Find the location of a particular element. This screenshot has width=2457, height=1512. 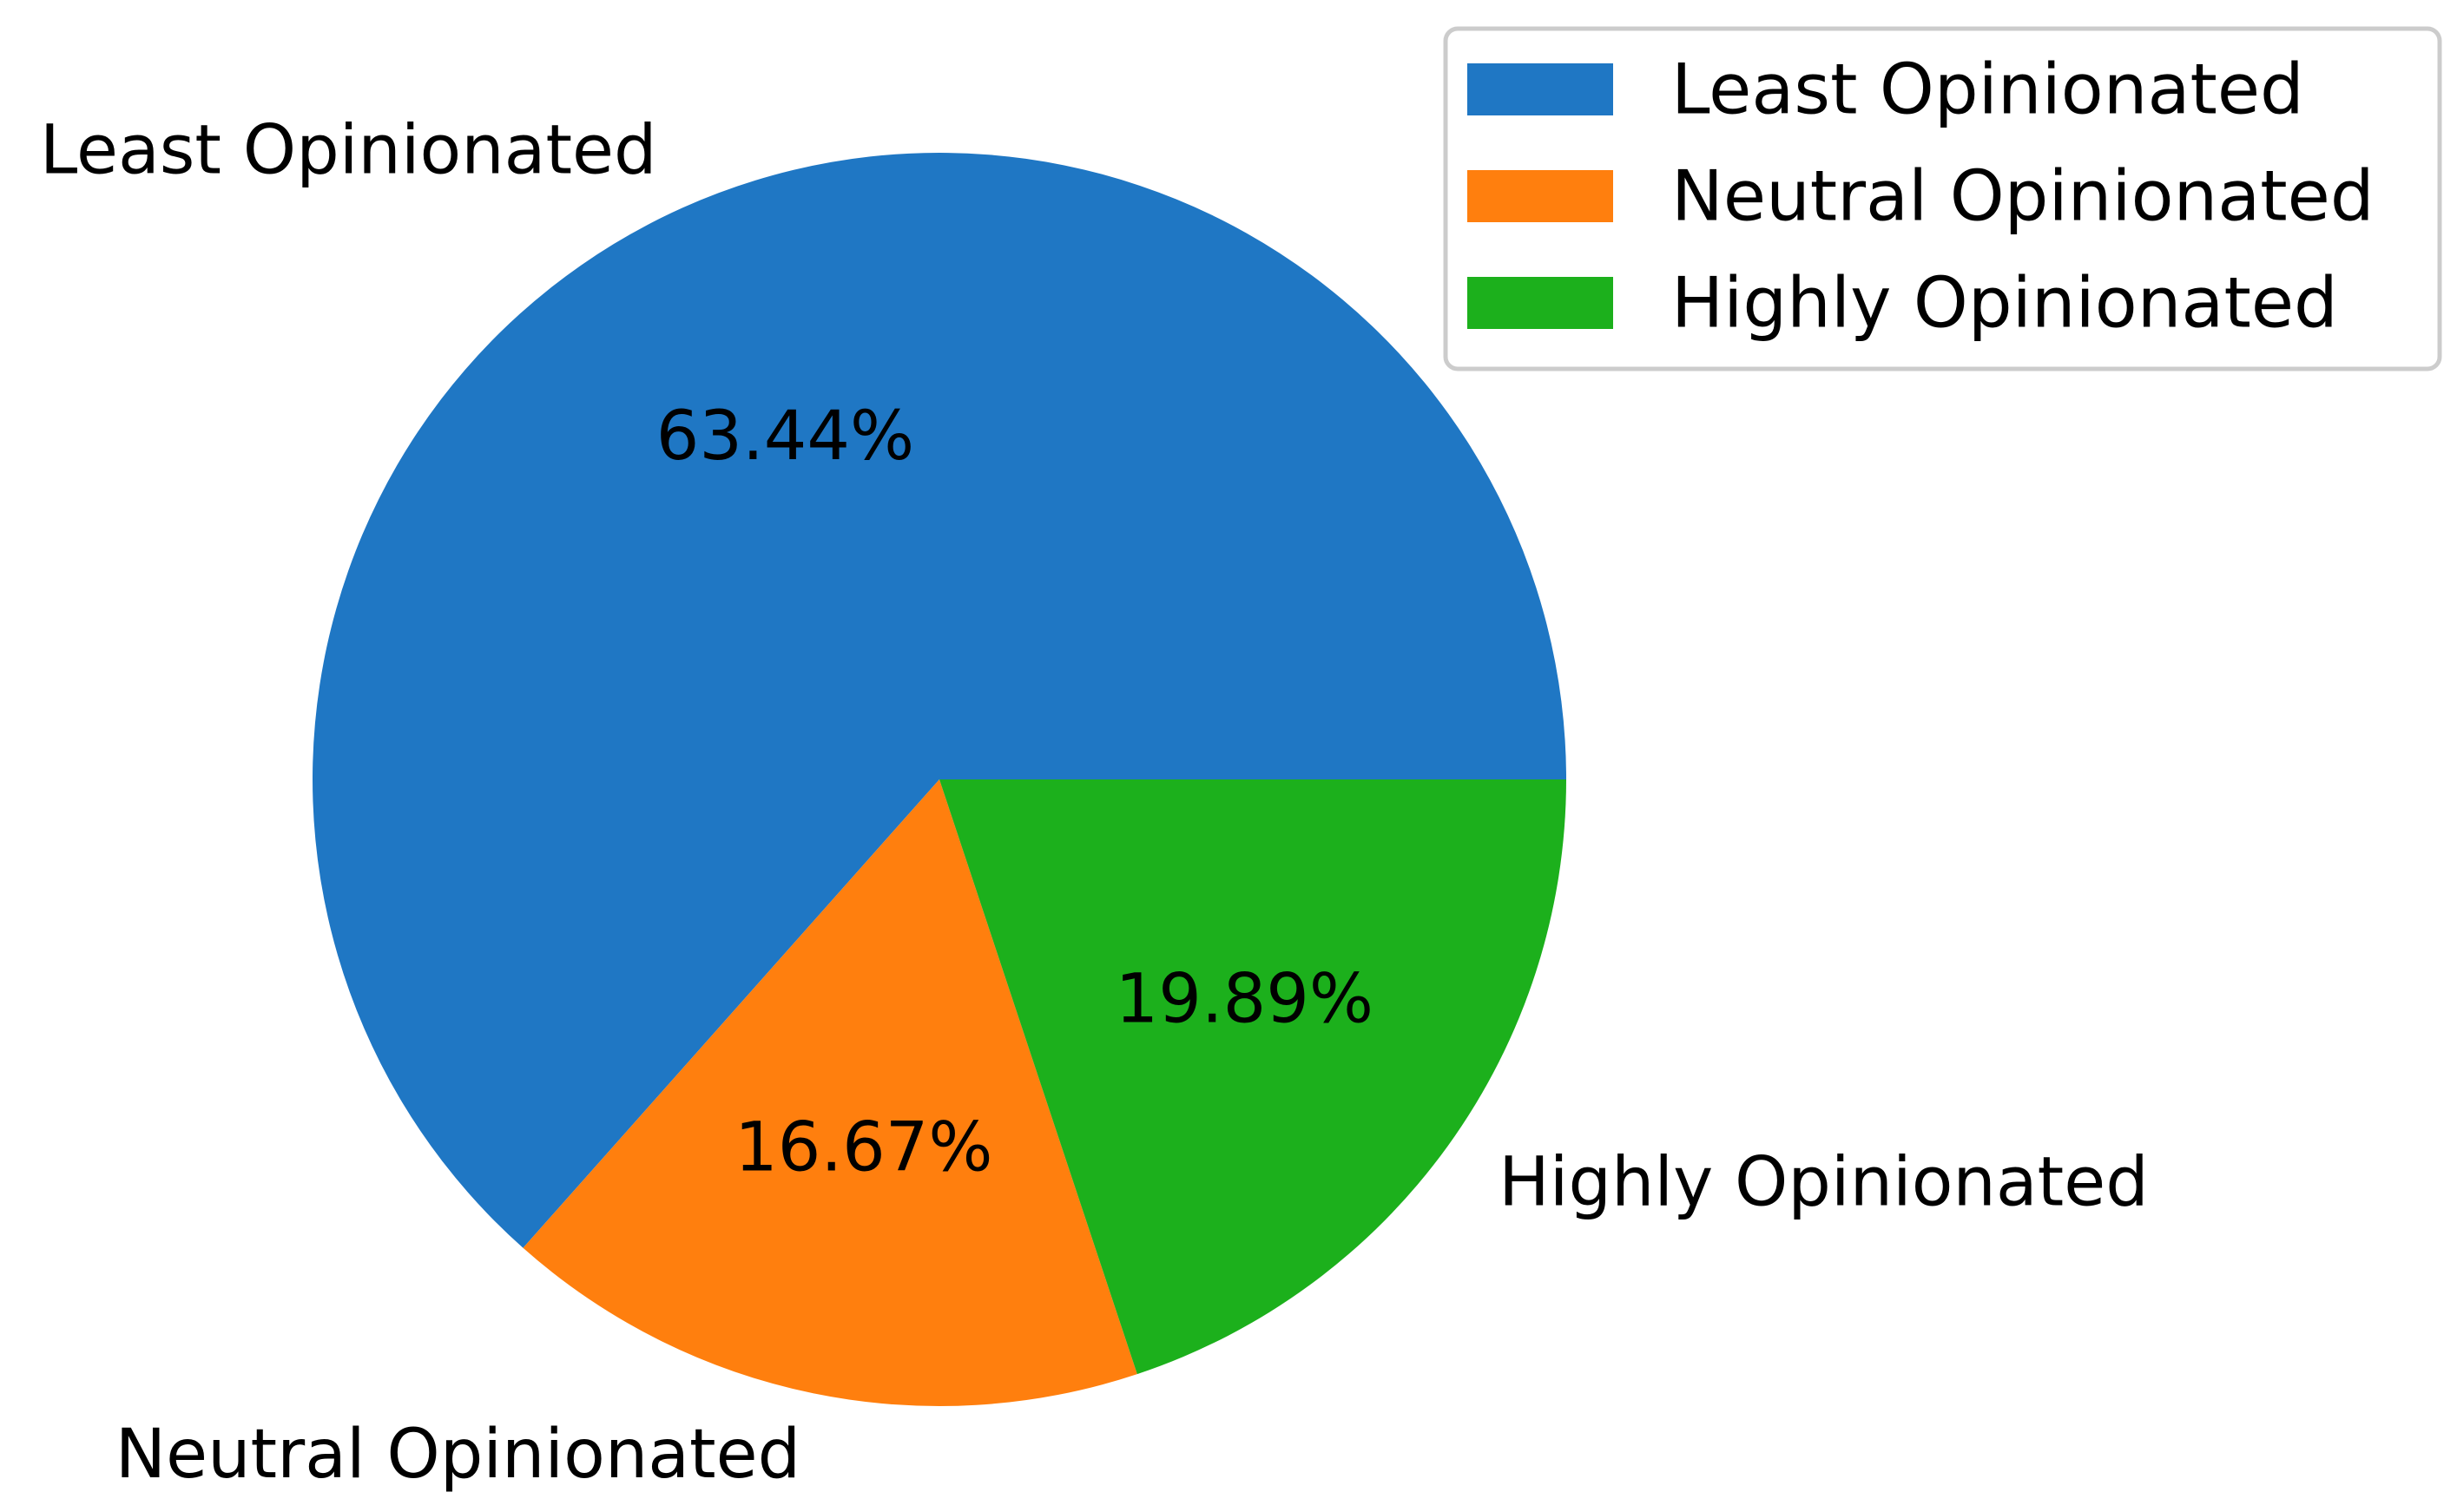

pie-slice-neutral-opinionated is located at coordinates (830, 1092).